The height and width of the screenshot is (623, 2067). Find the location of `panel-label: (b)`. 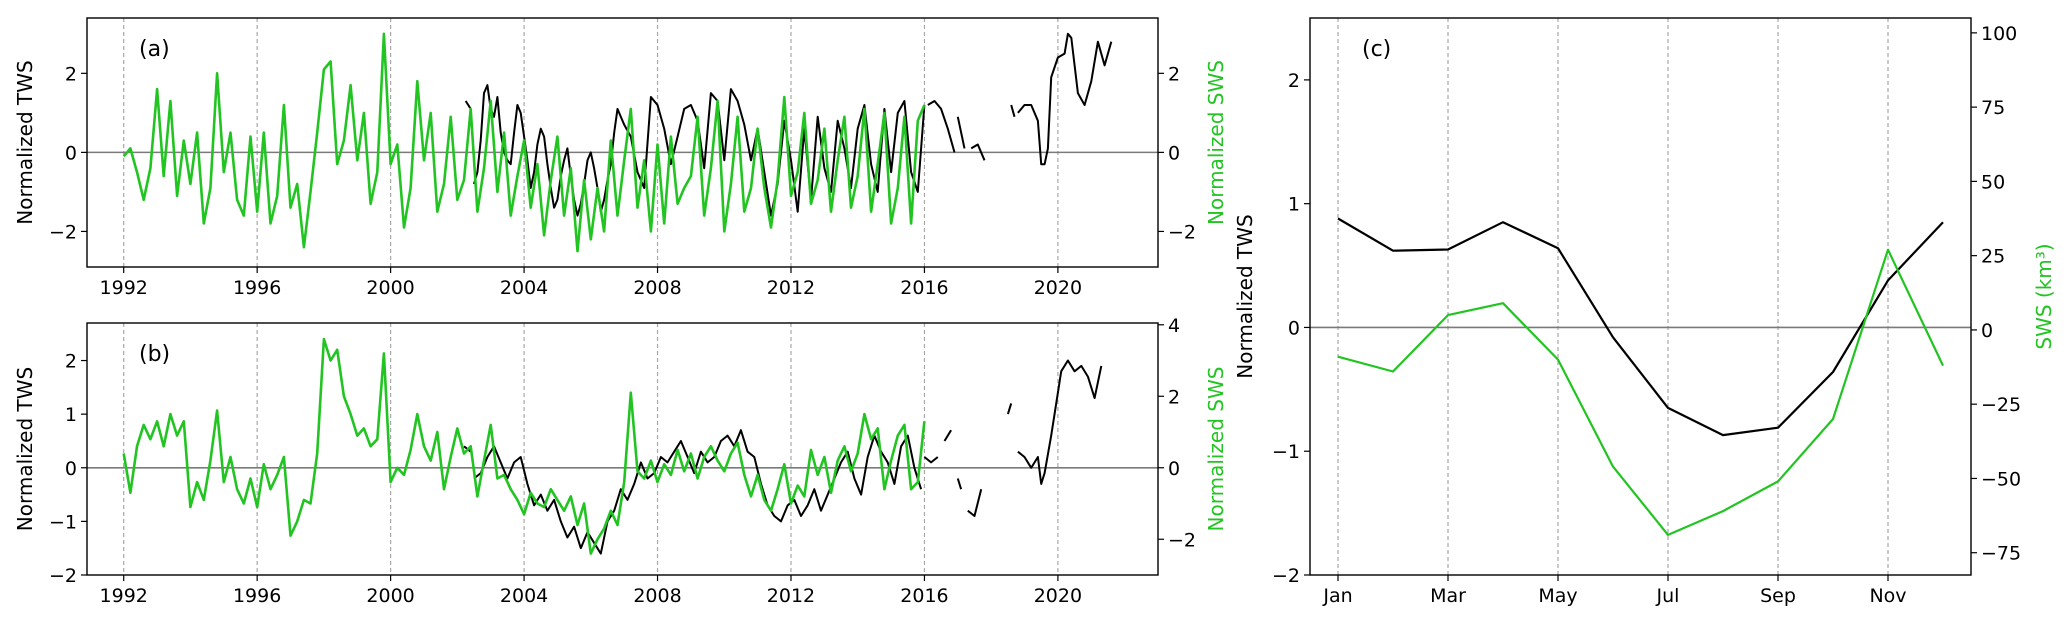

panel-label: (b) is located at coordinates (154, 354).